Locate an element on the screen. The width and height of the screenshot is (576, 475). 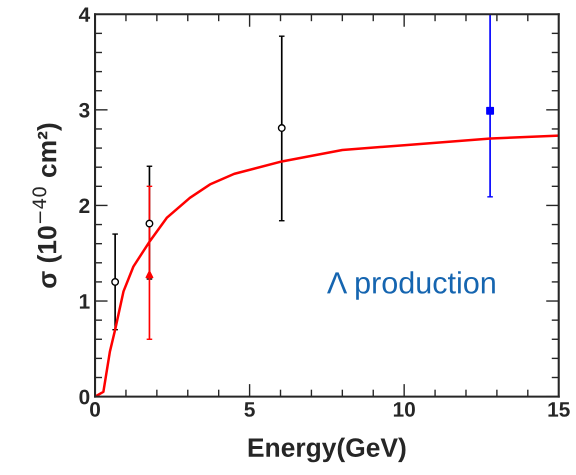
x-axis-title: Energy(GeV) is located at coordinates (327, 450).